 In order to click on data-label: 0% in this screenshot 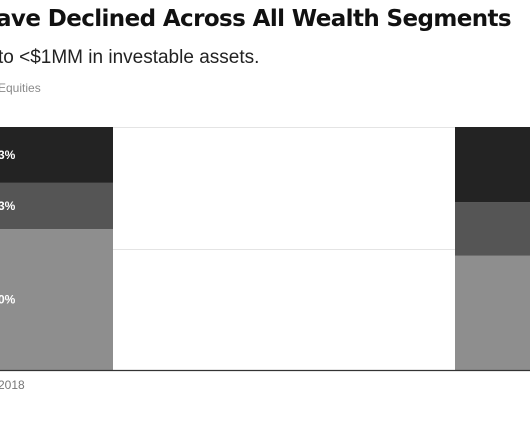, I will do `click(8, 300)`.